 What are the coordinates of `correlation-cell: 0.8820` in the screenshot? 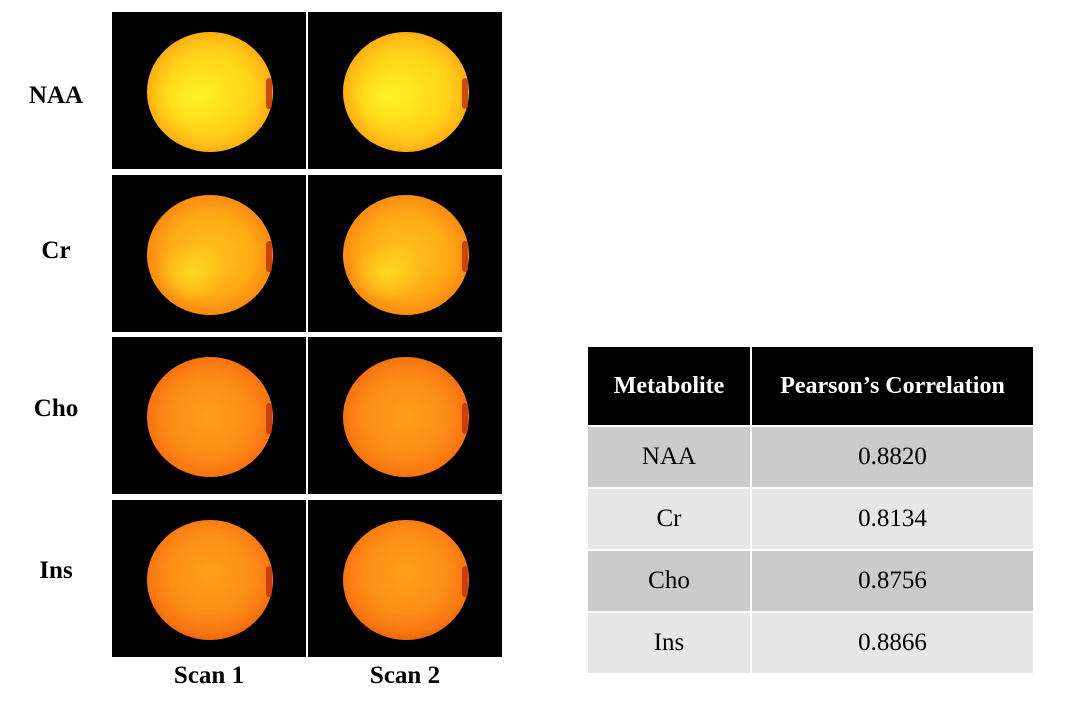 It's located at (892, 457).